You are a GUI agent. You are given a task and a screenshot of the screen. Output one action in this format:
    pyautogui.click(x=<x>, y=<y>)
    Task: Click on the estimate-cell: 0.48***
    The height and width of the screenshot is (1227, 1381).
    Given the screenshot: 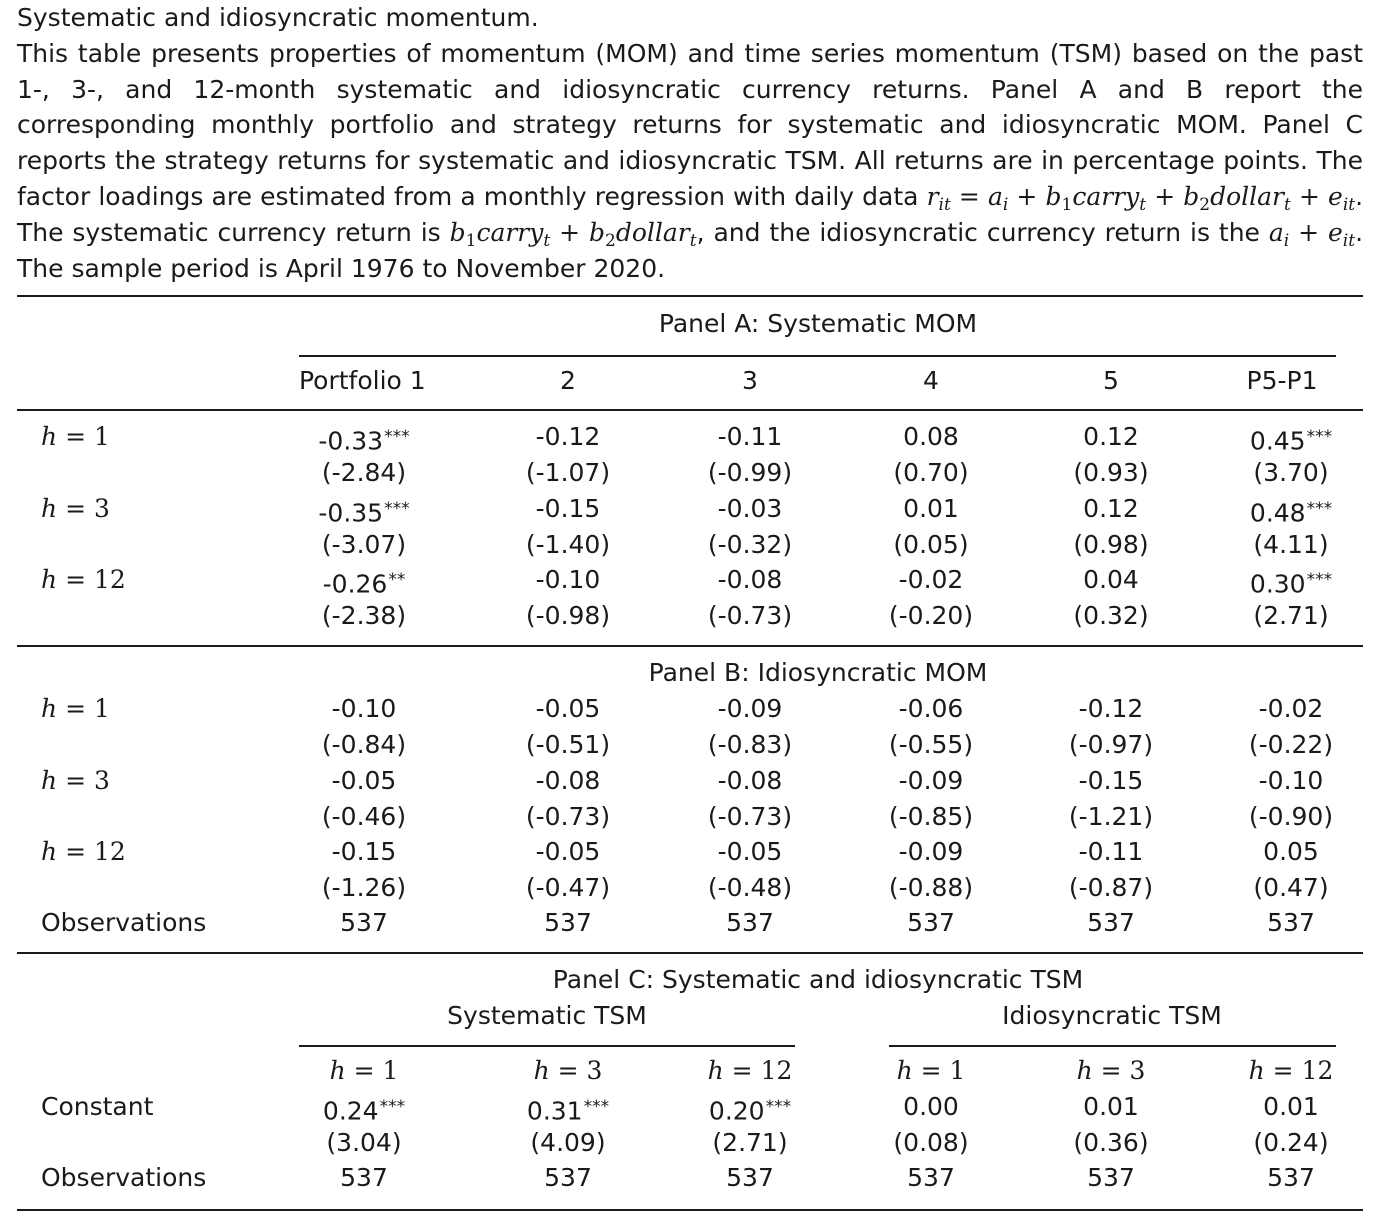 What is the action you would take?
    pyautogui.click(x=1291, y=511)
    